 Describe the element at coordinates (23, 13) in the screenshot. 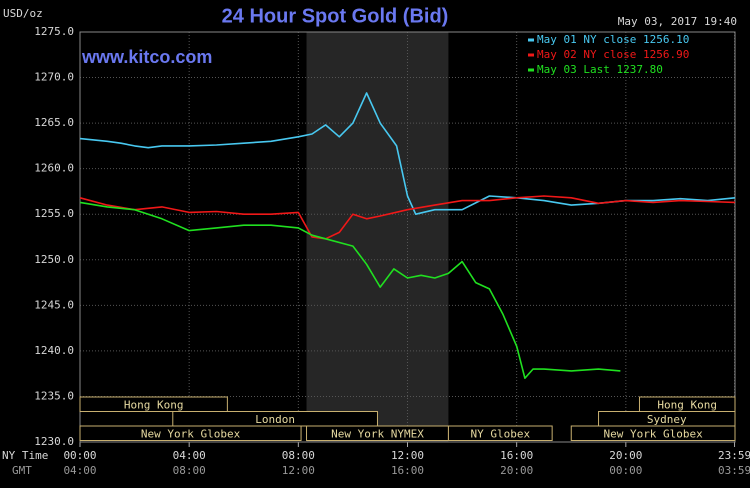

I see `unit-label: USD/oz` at that location.